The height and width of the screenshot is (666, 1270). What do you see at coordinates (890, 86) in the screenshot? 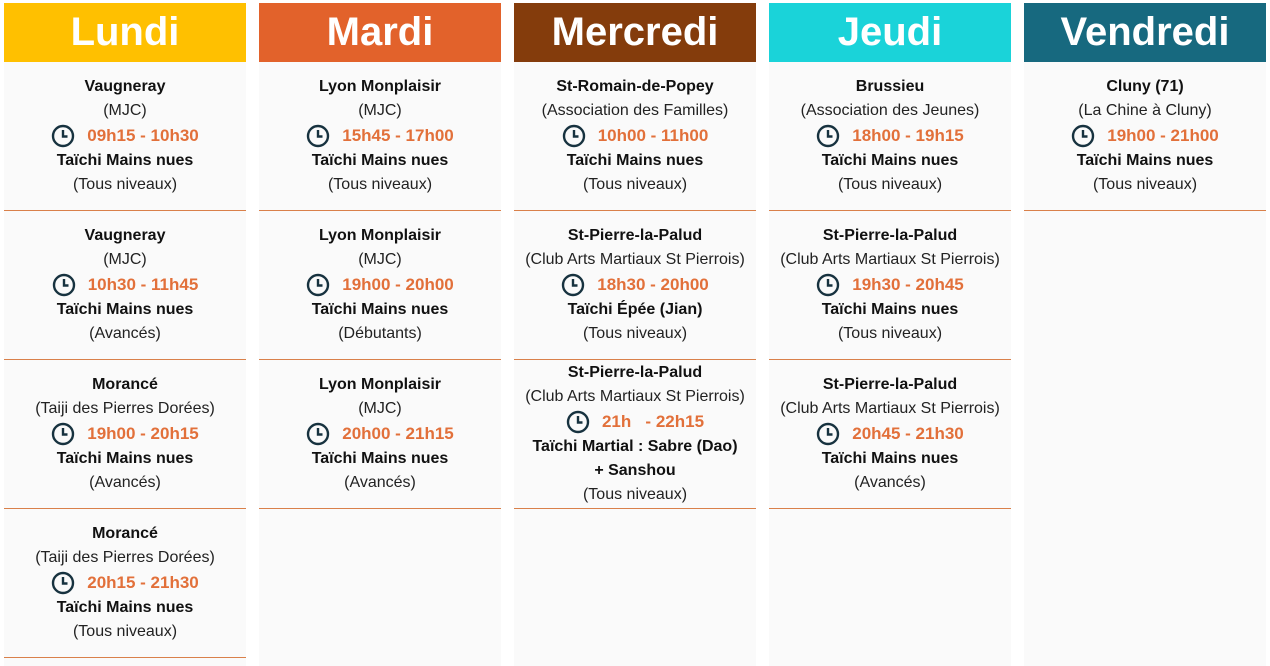
I see `place: Brussieu` at bounding box center [890, 86].